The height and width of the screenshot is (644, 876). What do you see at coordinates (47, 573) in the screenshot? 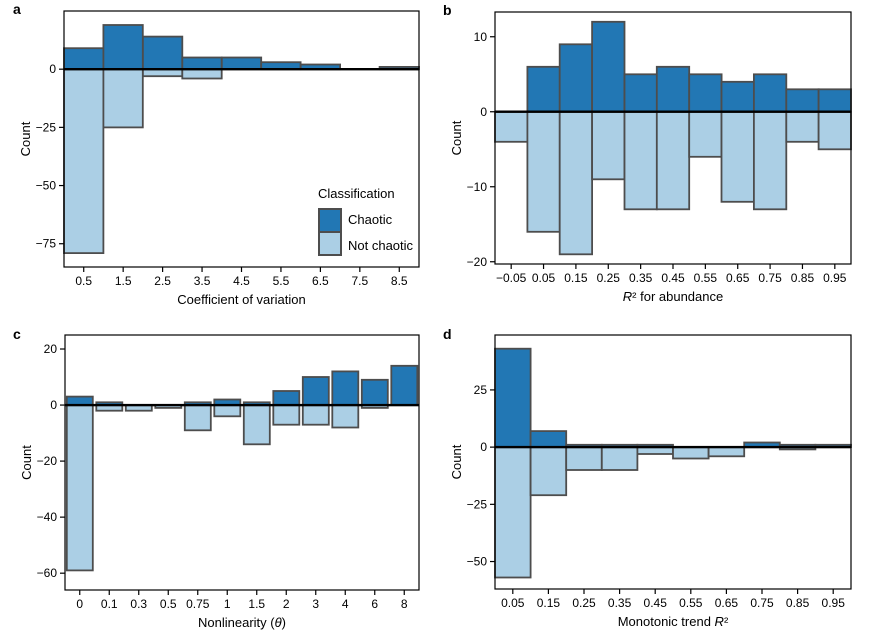
I see `y-tick-label: −60` at bounding box center [47, 573].